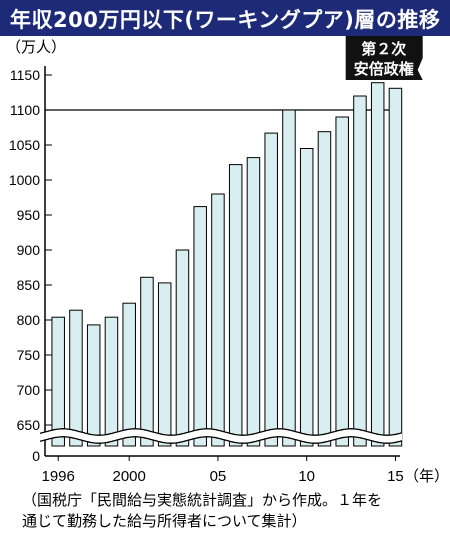 The width and height of the screenshot is (450, 540). What do you see at coordinates (24, 180) in the screenshot?
I see `y-tick-label: 1000` at bounding box center [24, 180].